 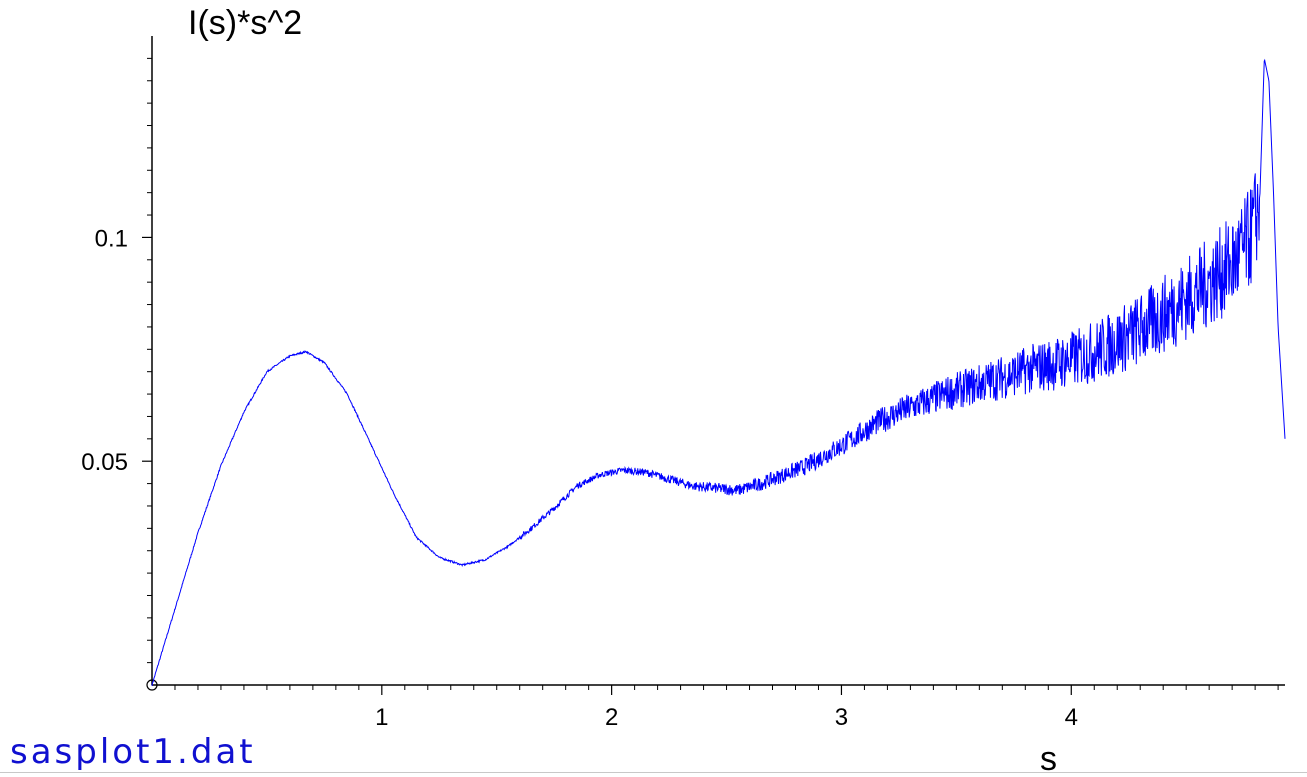 I want to click on x-tick-label: 1, so click(x=381, y=717).